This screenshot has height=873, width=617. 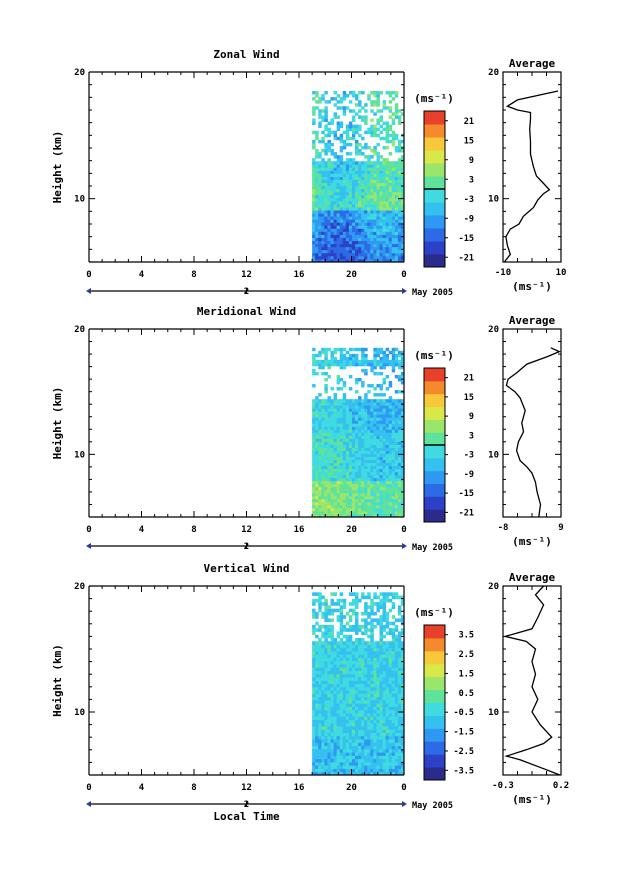 I want to click on x-tick-label: 12, so click(x=246, y=275).